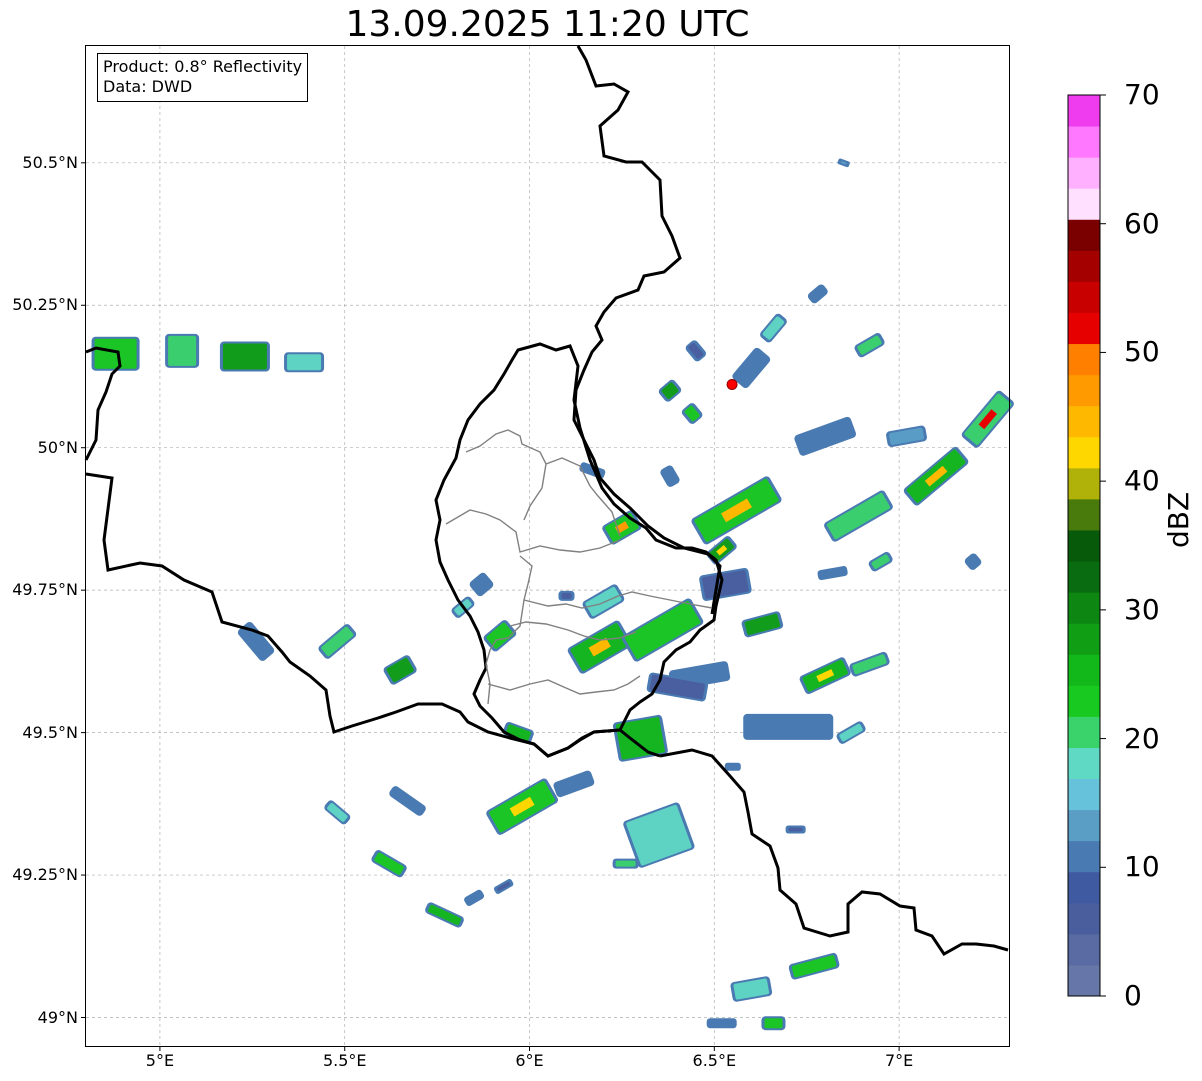 This screenshot has width=1202, height=1081. I want to click on luxembourg-border, so click(579, 550).